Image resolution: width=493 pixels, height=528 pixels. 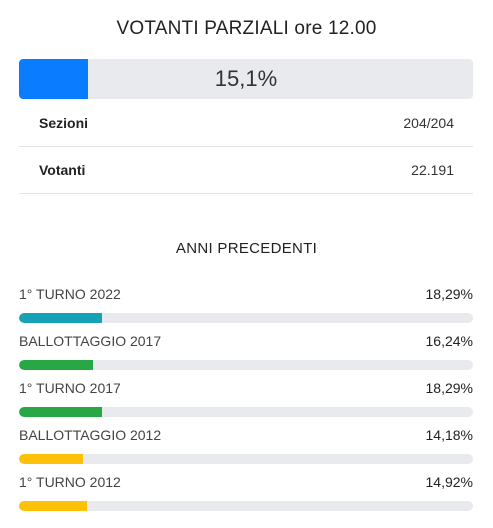 What do you see at coordinates (64, 123) in the screenshot?
I see `stat-label: Sezioni` at bounding box center [64, 123].